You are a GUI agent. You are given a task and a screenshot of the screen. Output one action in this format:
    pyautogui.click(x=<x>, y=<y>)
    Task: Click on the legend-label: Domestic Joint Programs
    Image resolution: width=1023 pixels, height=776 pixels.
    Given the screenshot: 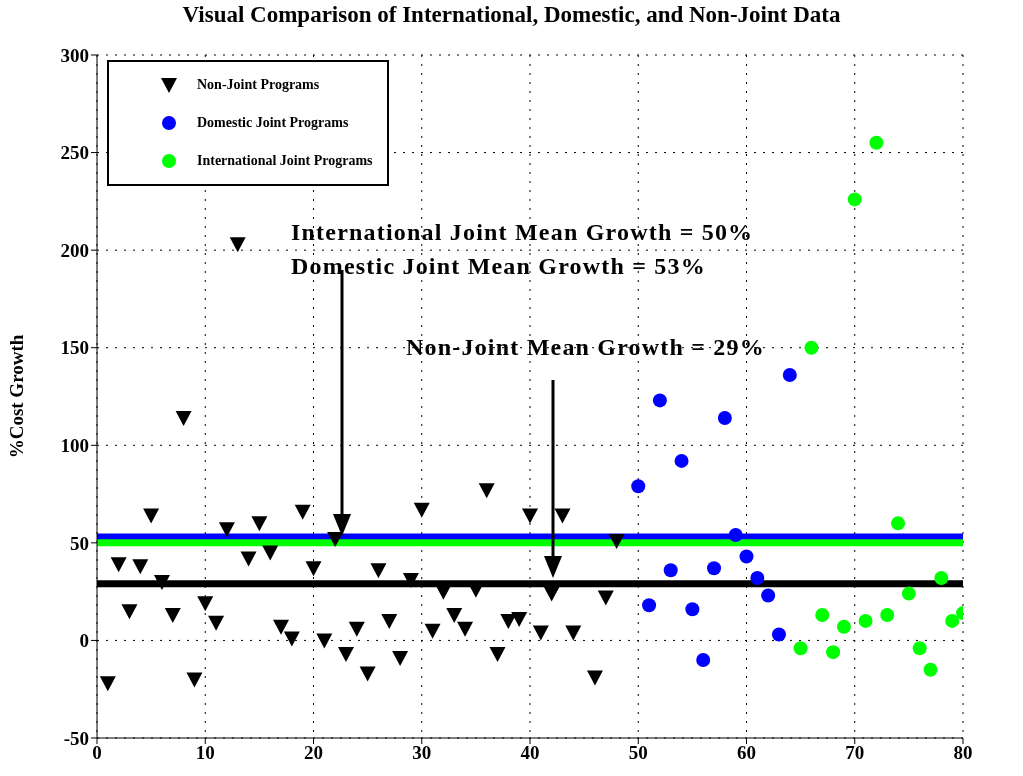 What is the action you would take?
    pyautogui.click(x=273, y=123)
    